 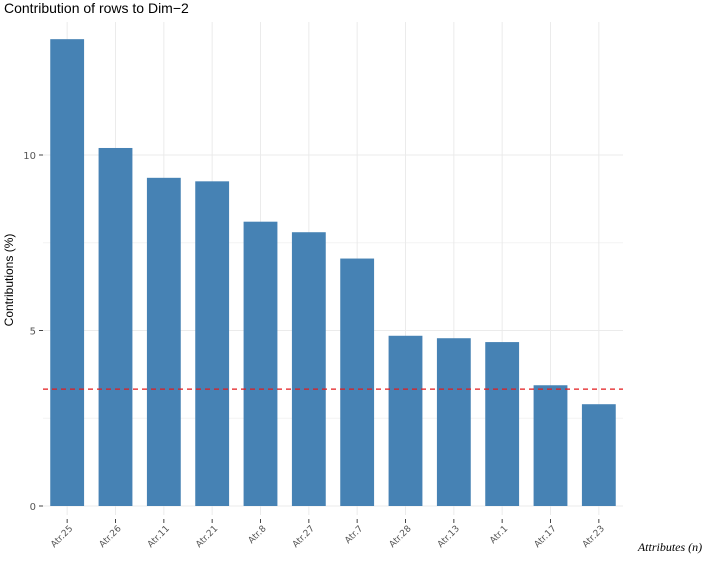 What do you see at coordinates (67, 273) in the screenshot?
I see `bar-Atr.25` at bounding box center [67, 273].